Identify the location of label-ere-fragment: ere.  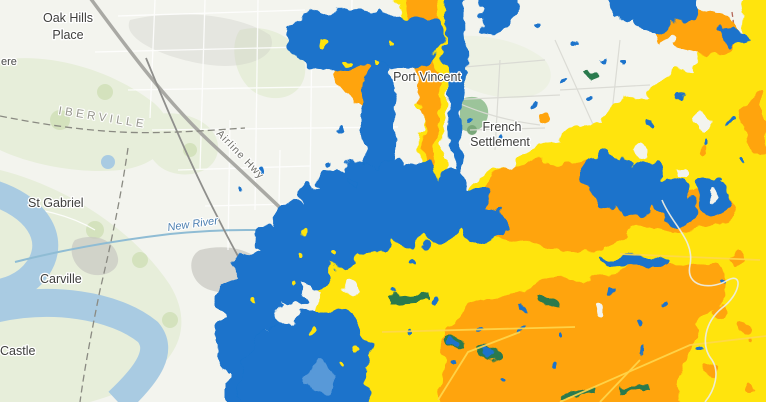
(9, 62).